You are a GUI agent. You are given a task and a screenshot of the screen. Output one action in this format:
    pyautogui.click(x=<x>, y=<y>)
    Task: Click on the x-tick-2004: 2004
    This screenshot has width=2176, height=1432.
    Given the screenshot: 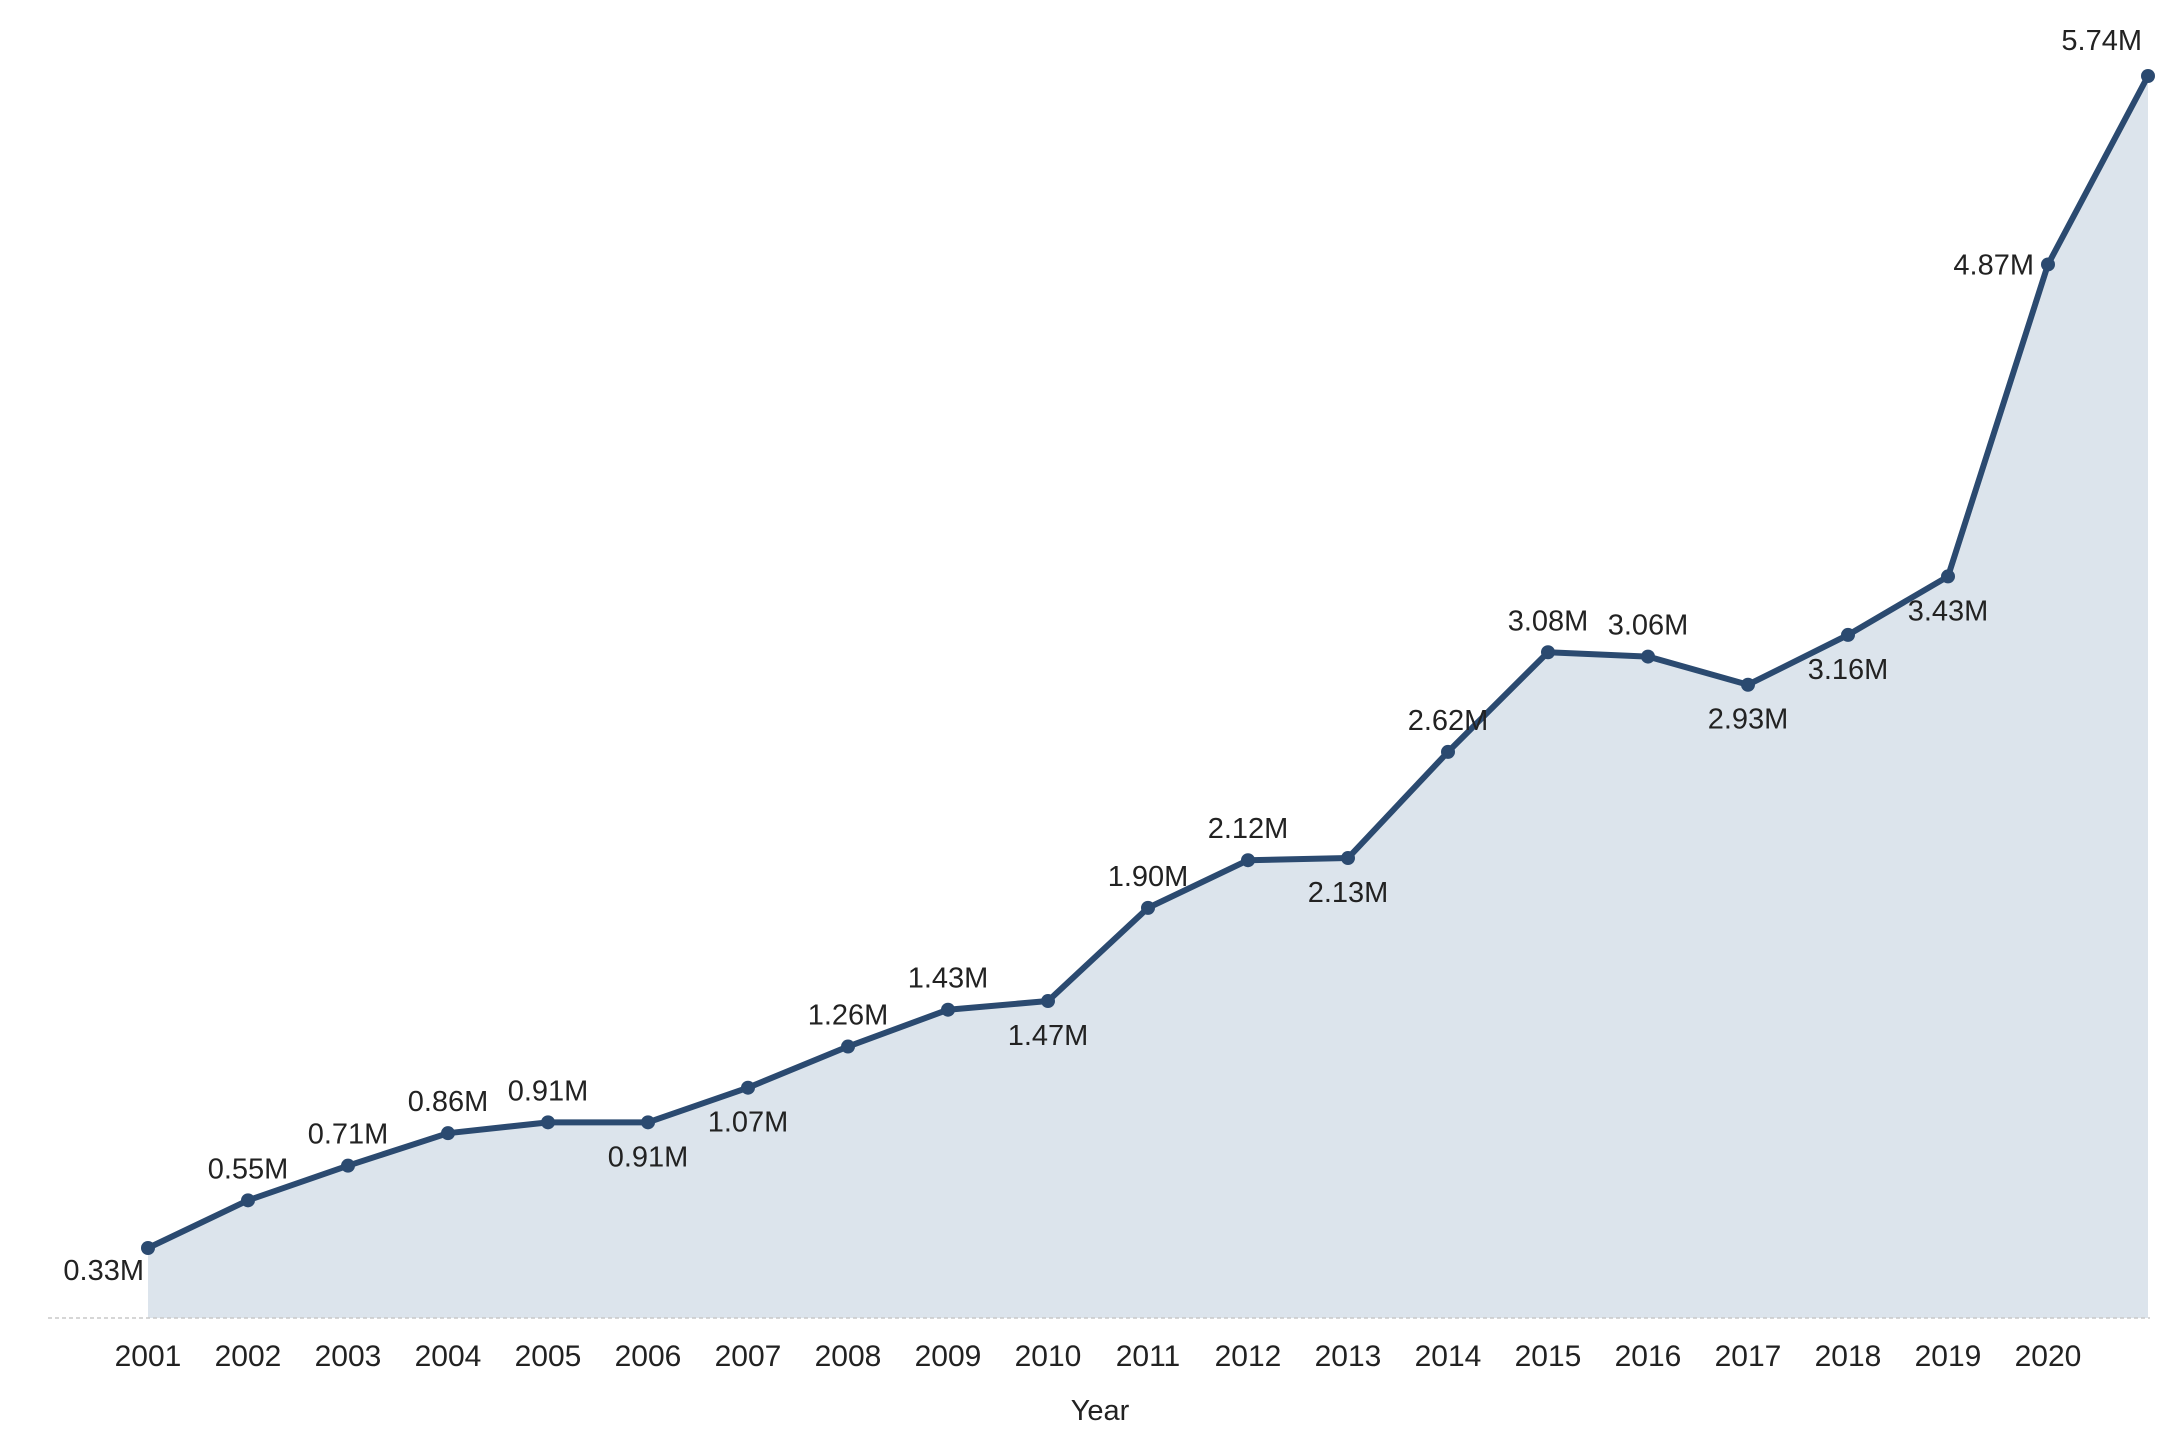 What is the action you would take?
    pyautogui.click(x=448, y=1356)
    